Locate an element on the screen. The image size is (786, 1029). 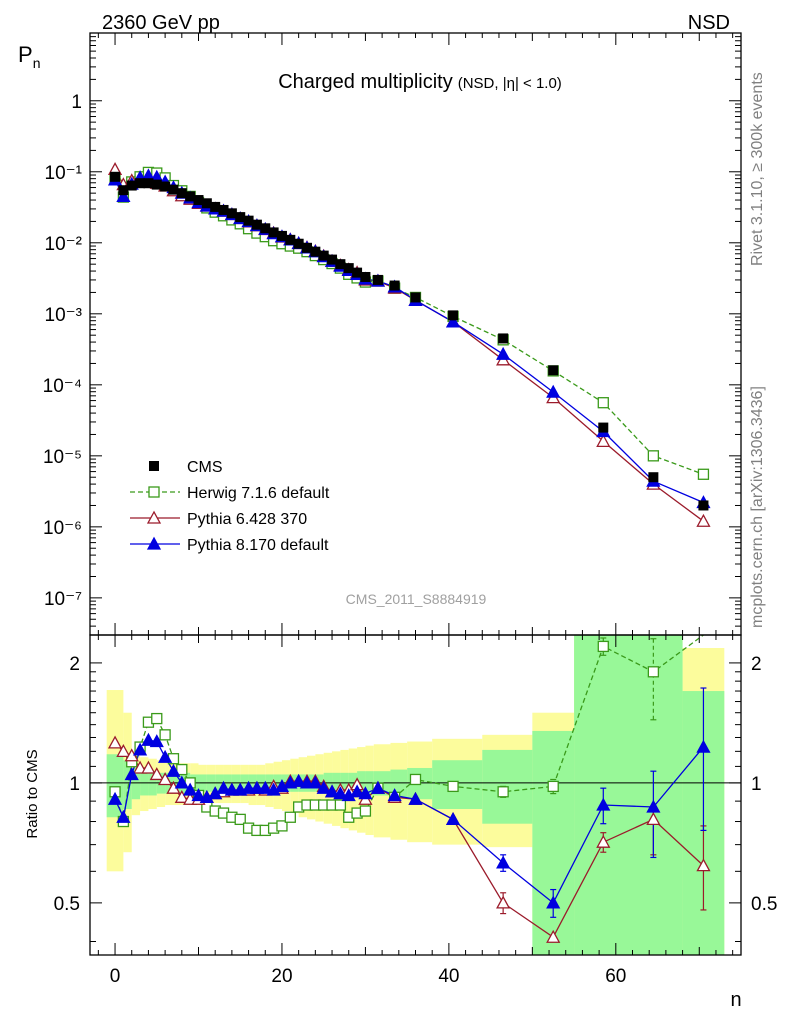
point-herwig is located at coordinates (703, 474).